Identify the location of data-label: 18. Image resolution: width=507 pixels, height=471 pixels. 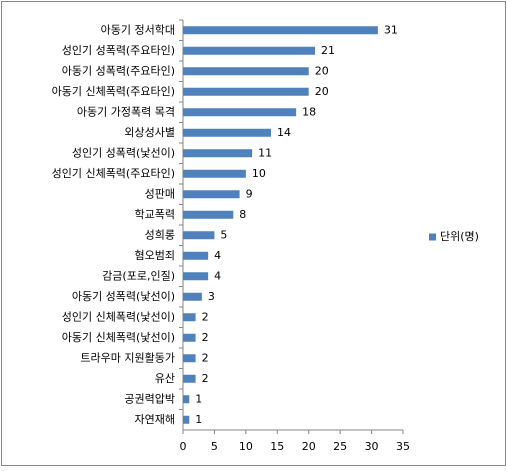
(309, 111).